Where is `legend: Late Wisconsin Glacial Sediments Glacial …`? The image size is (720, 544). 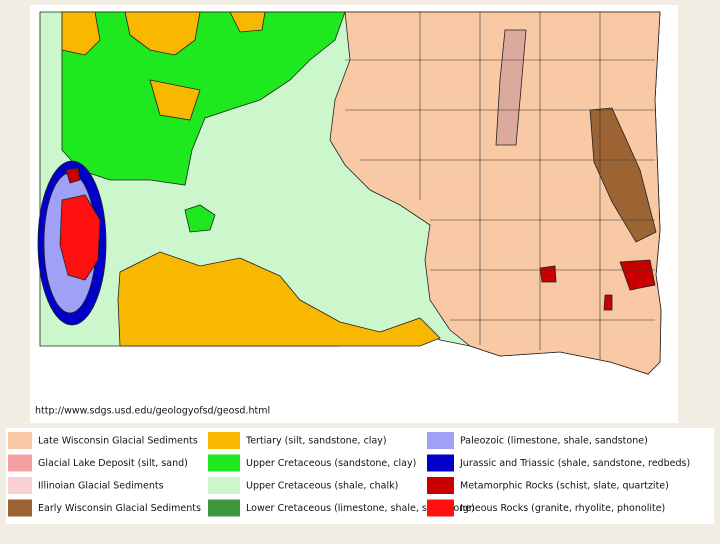 legend: Late Wisconsin Glacial Sediments Glacial … is located at coordinates (349, 474).